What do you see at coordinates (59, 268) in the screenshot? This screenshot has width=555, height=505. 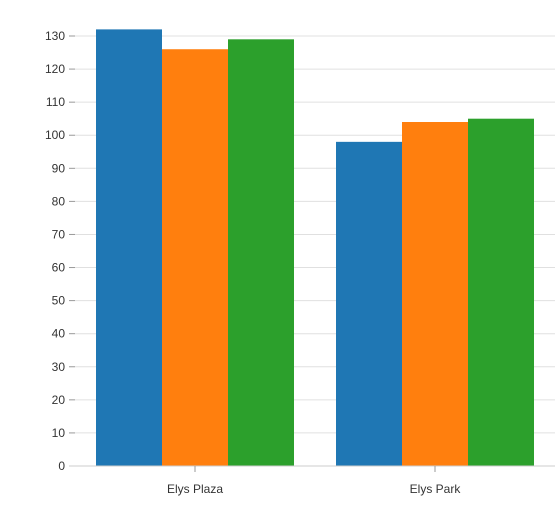 I see `y-tick-label: 60` at bounding box center [59, 268].